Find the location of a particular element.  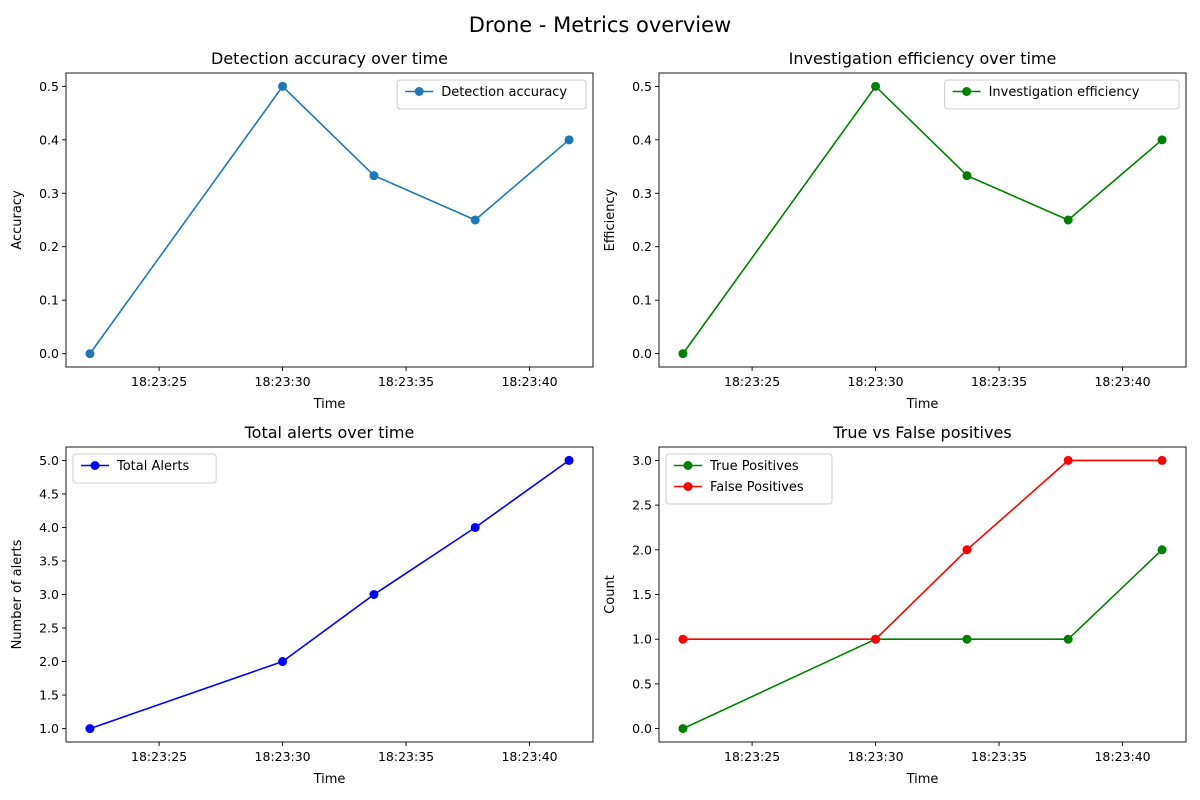

y-tick-label: 5.0 is located at coordinates (49, 460).